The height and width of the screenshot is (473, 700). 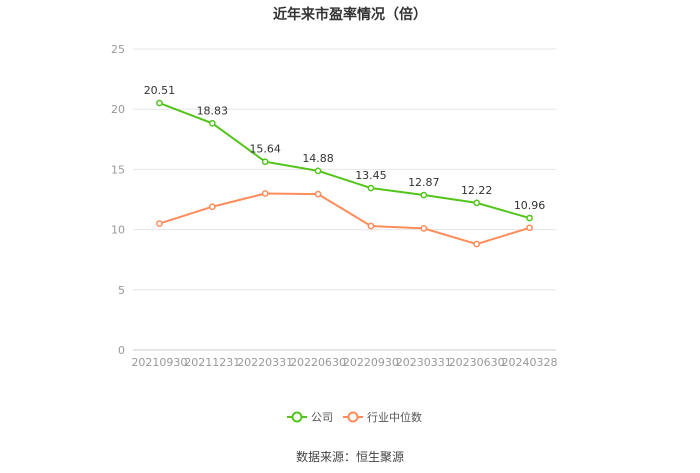 What do you see at coordinates (118, 109) in the screenshot?
I see `y-tick-label: 20` at bounding box center [118, 109].